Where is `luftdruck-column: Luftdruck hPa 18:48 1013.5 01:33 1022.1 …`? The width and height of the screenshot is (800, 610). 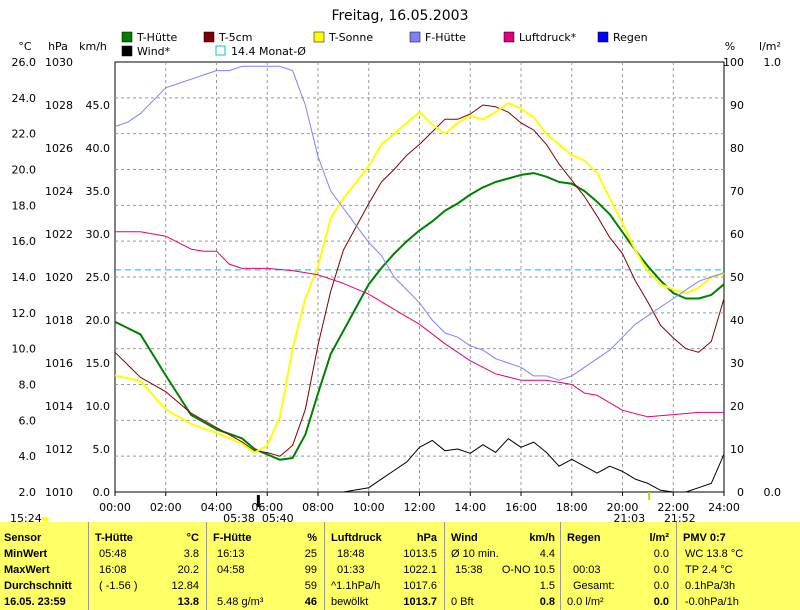 luftdruck-column: Luftdruck hPa 18:48 1013.5 01:33 1022.1 … is located at coordinates (383, 566).